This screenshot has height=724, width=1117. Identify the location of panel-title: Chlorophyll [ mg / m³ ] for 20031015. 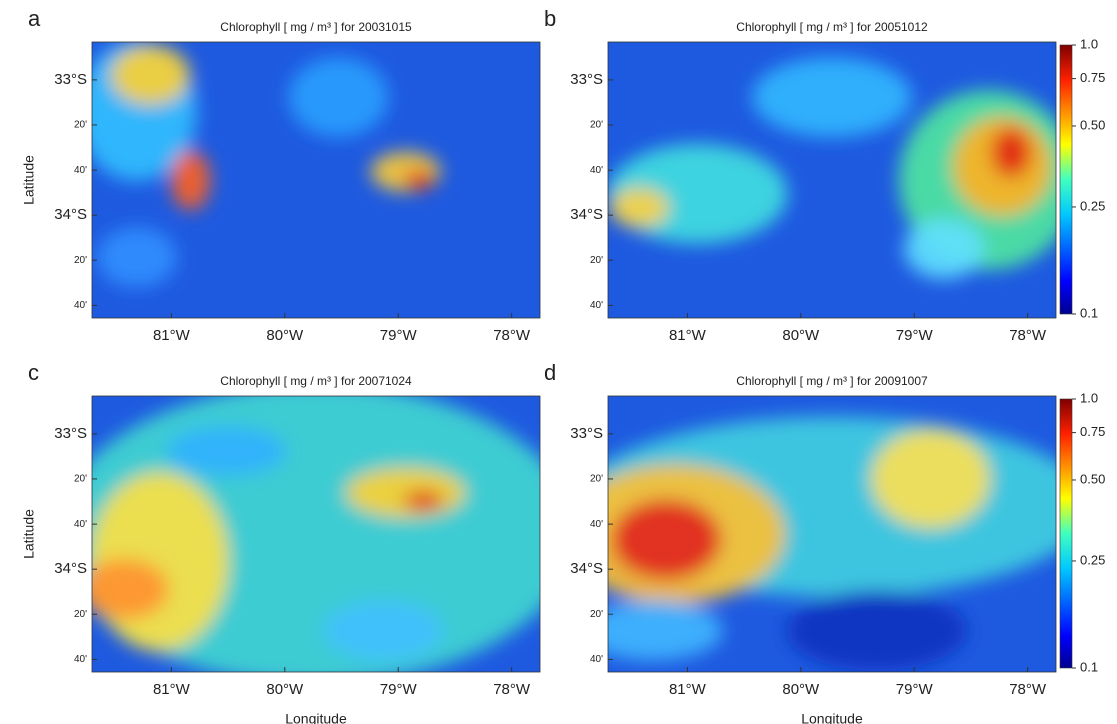
(316, 27).